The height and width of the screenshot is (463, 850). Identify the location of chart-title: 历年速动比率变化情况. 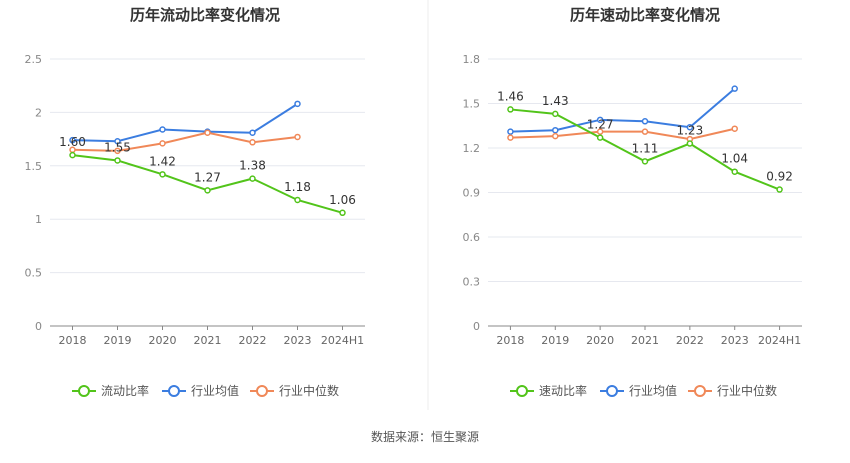
(645, 15).